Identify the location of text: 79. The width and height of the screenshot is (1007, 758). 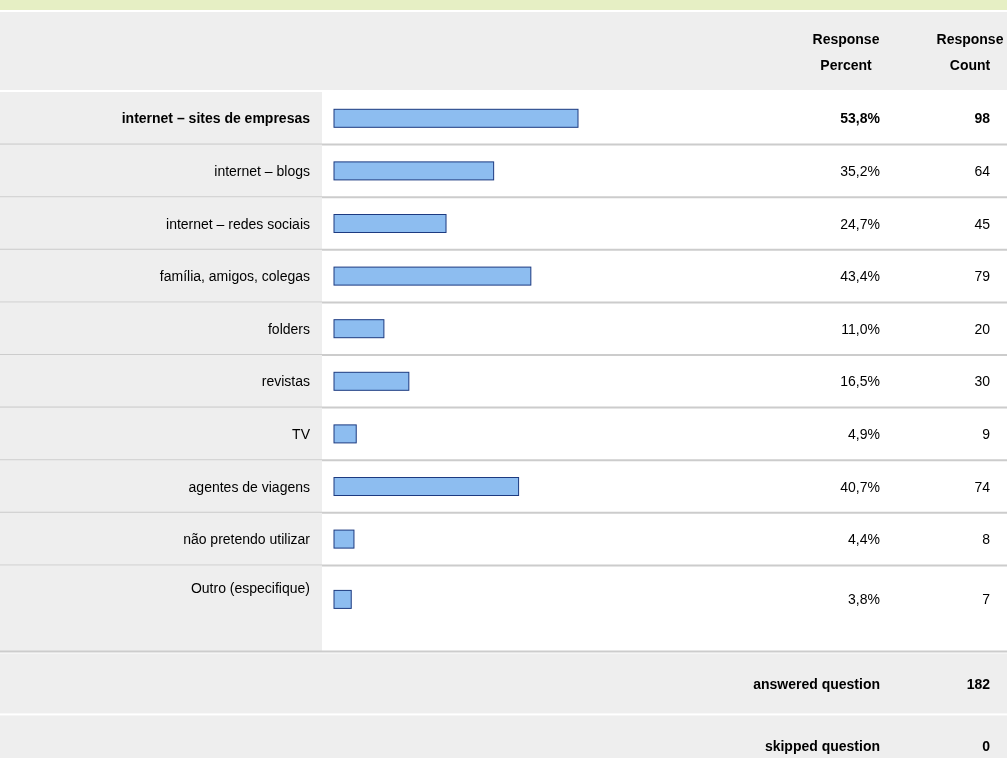
(982, 276).